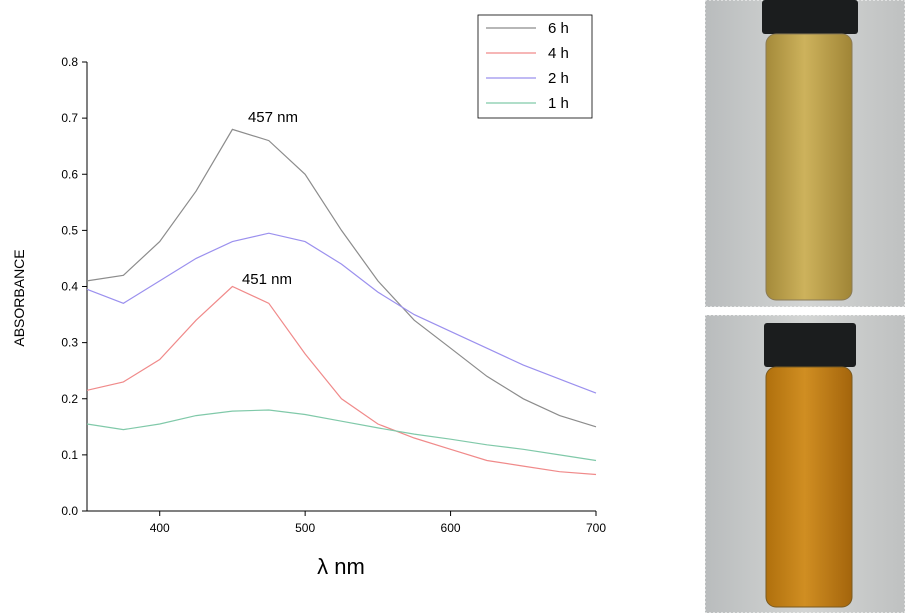 The height and width of the screenshot is (613, 905). What do you see at coordinates (69, 399) in the screenshot?
I see `y-tick-label: 0.2` at bounding box center [69, 399].